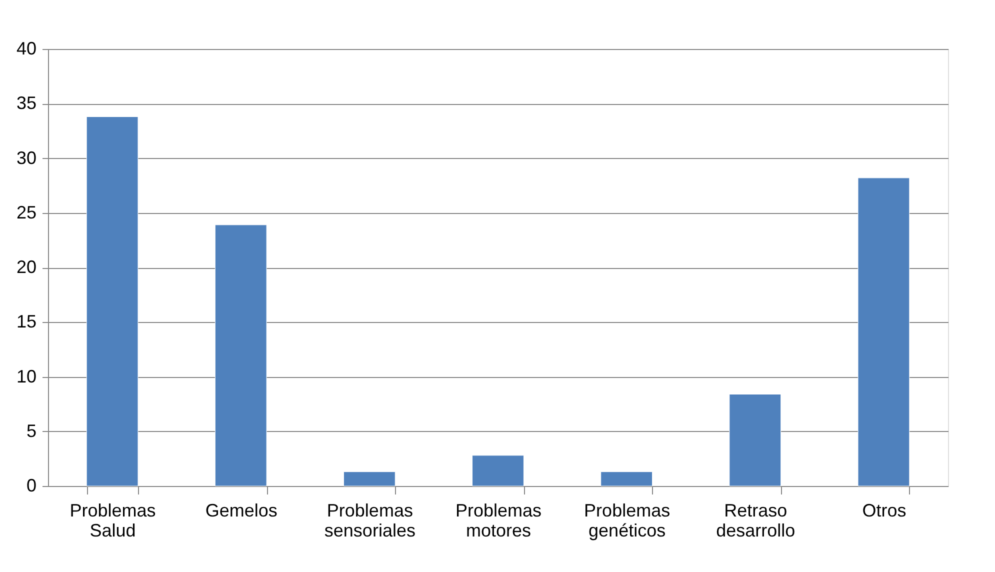 The width and height of the screenshot is (995, 572). I want to click on y-tick-label: 30, so click(26, 158).